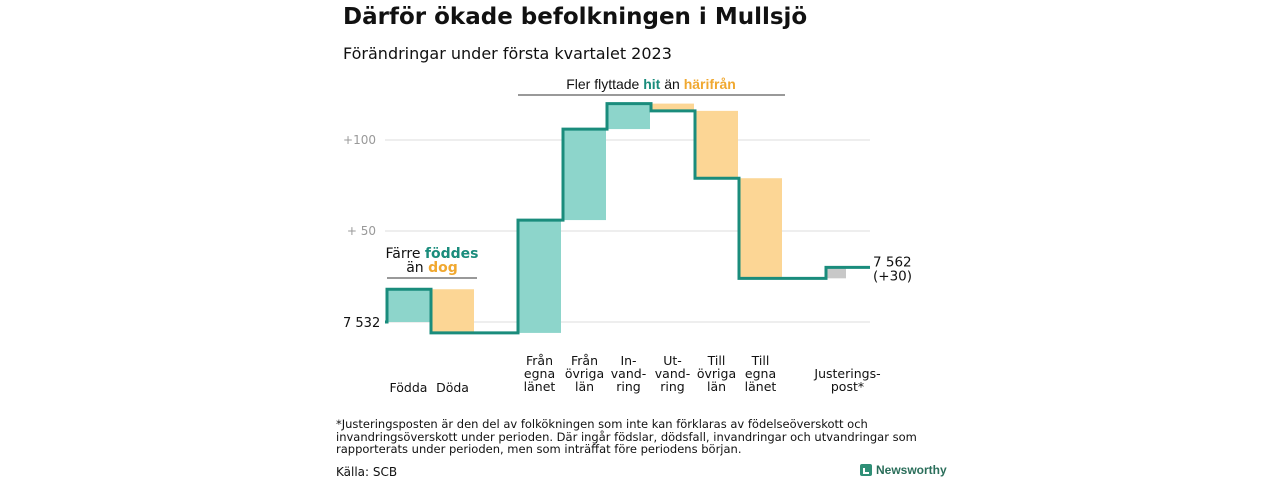 The height and width of the screenshot is (480, 1280). What do you see at coordinates (672, 360) in the screenshot?
I see `category-label: Ut-` at bounding box center [672, 360].